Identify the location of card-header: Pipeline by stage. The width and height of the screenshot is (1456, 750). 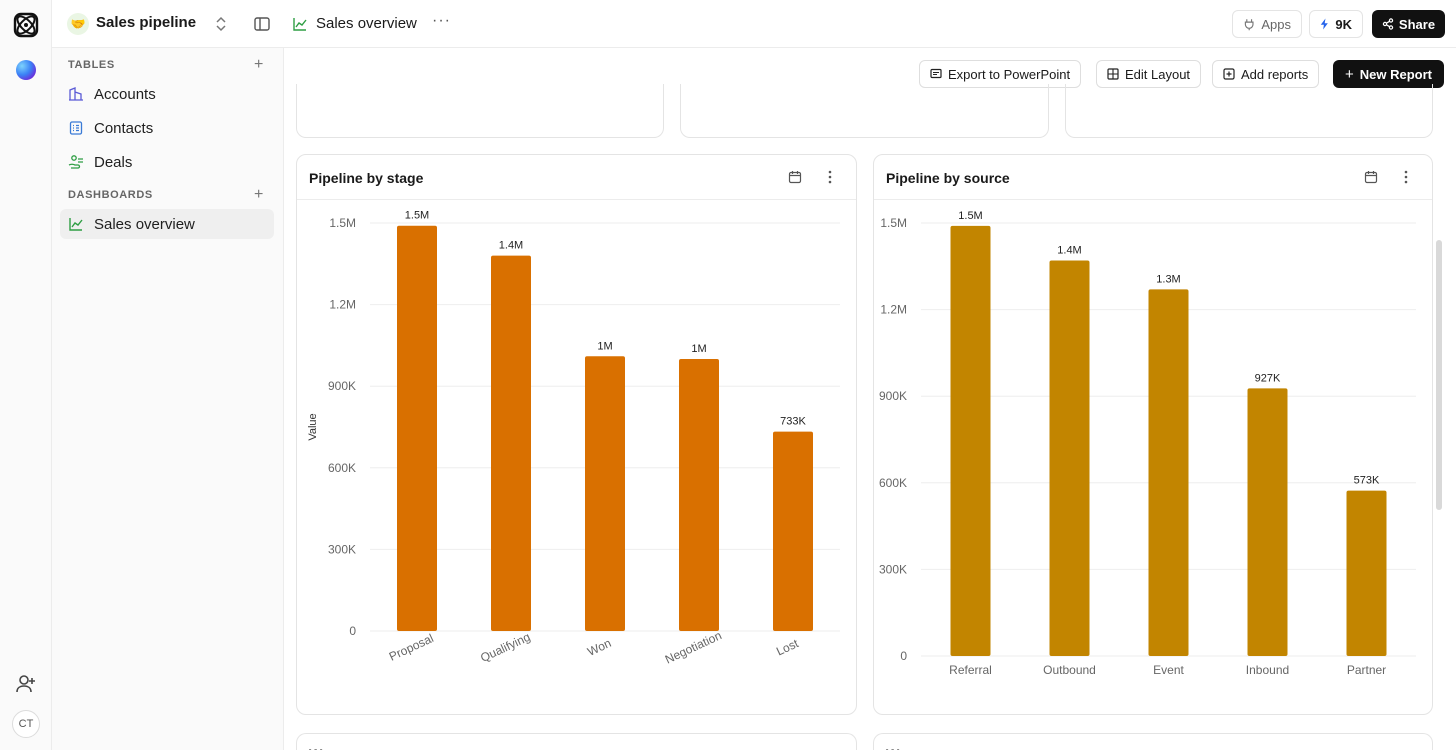
(576, 177).